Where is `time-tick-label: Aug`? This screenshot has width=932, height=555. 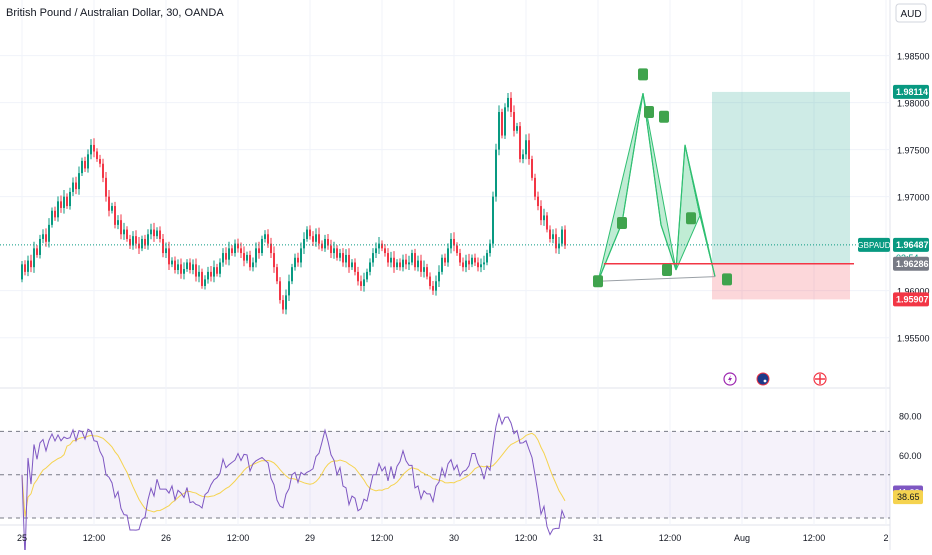
time-tick-label: Aug is located at coordinates (742, 538).